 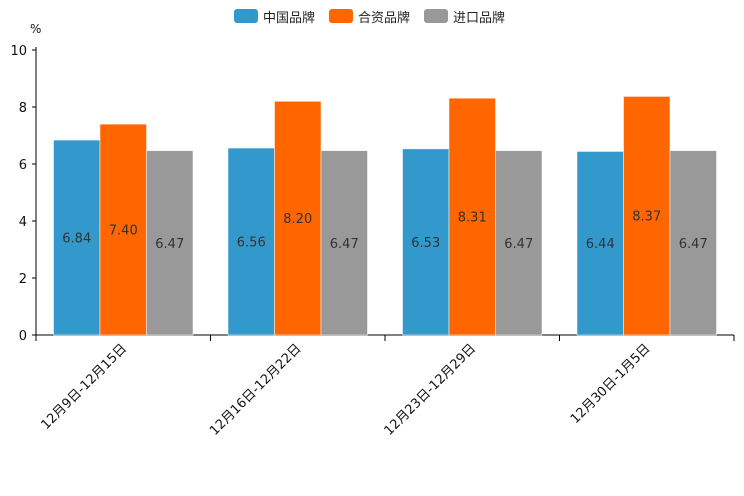 I want to click on data-label-3-0: 6.44, so click(x=600, y=244).